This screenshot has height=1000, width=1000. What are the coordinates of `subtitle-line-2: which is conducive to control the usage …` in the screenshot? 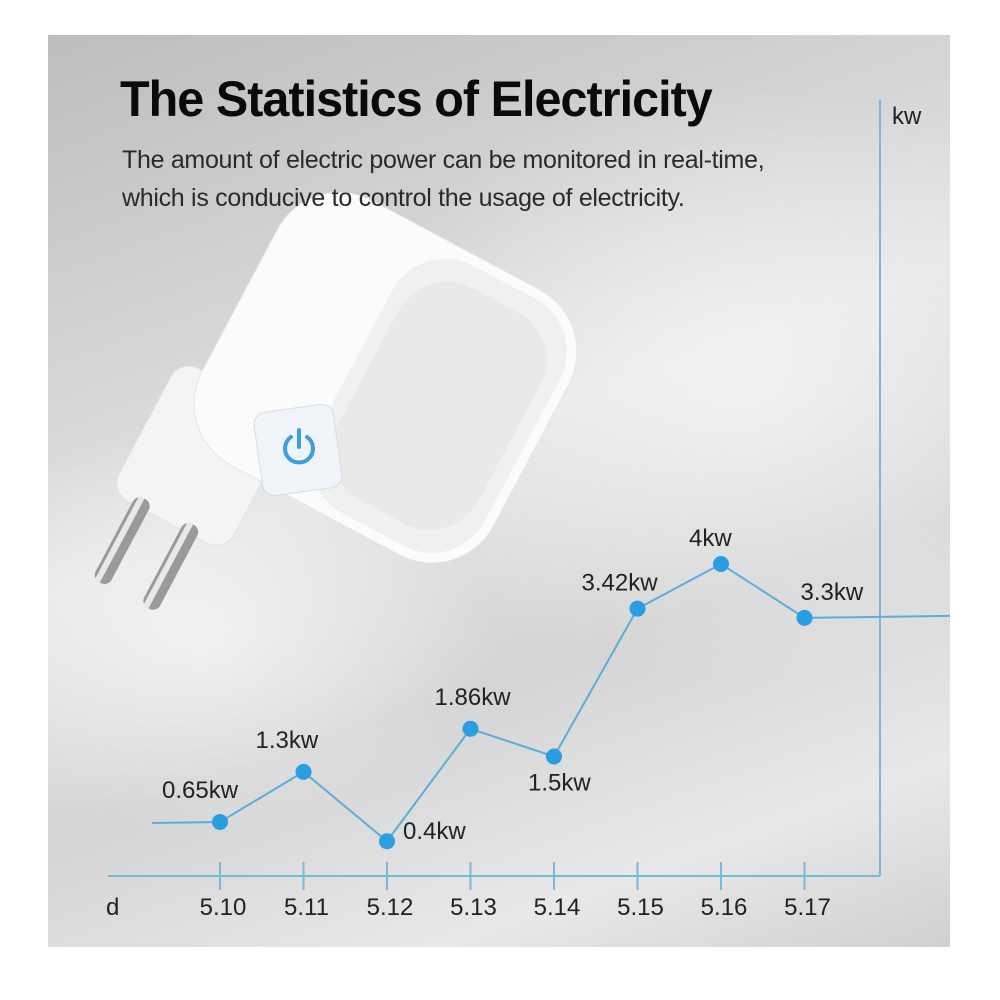 It's located at (403, 198).